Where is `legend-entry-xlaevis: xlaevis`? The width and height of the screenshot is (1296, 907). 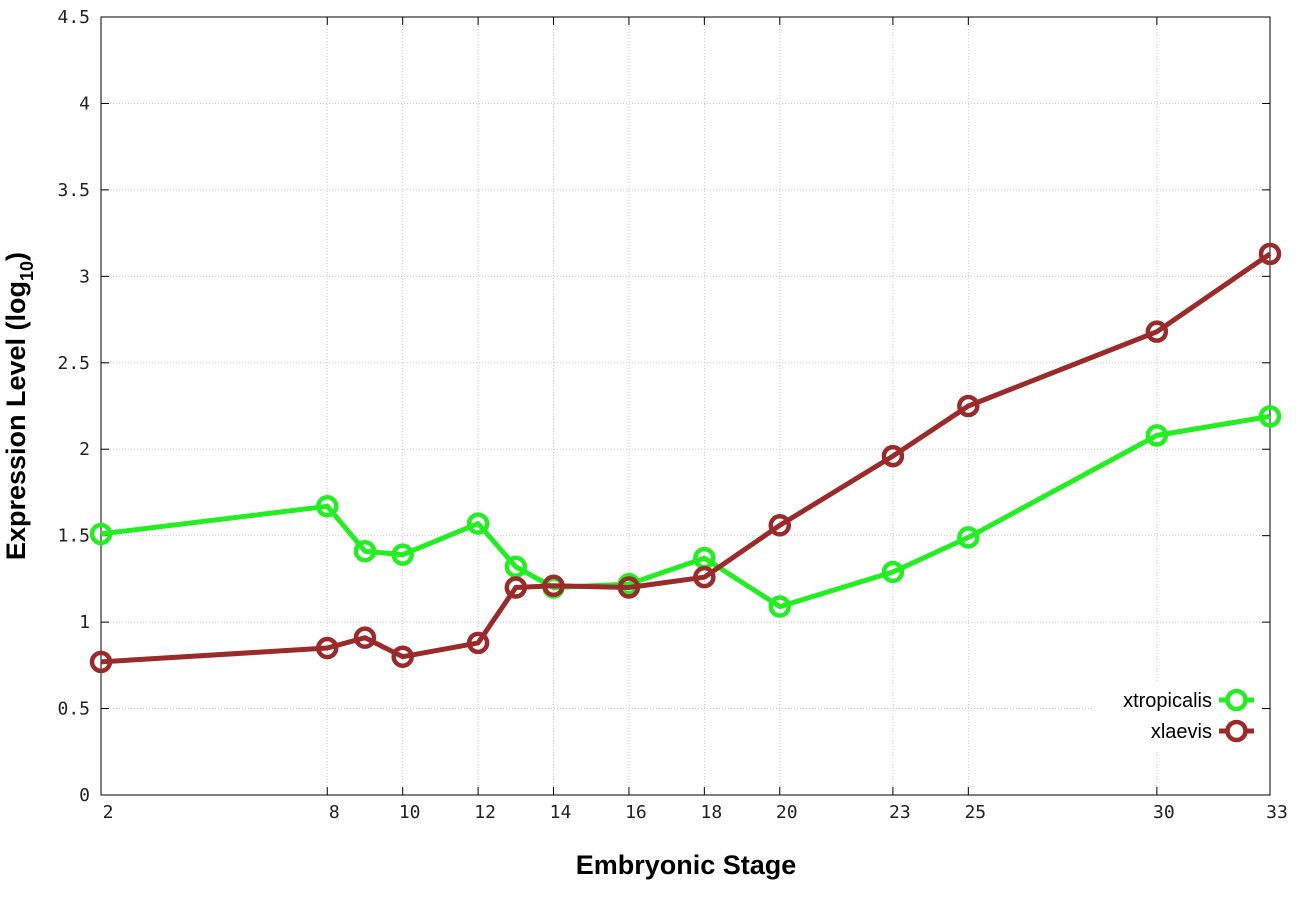 legend-entry-xlaevis: xlaevis is located at coordinates (1202, 731).